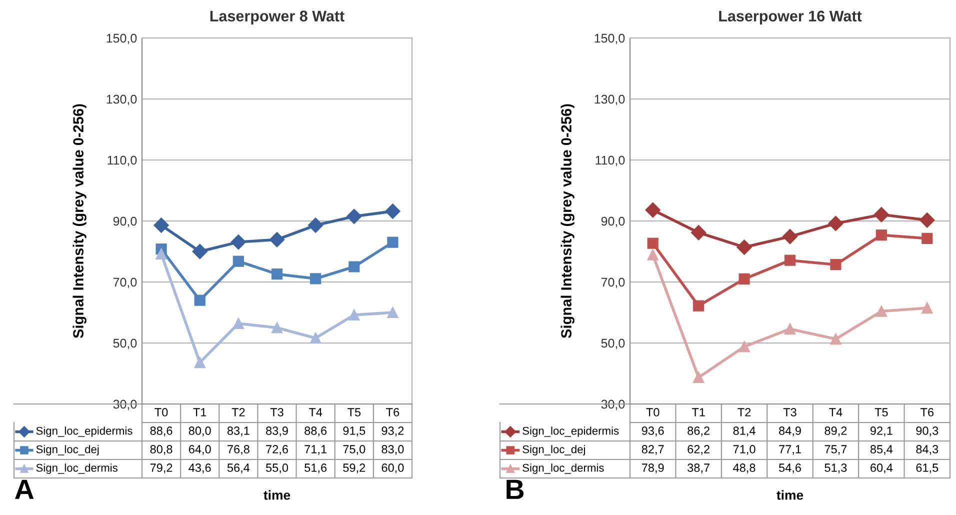  Describe the element at coordinates (161, 469) in the screenshot. I see `data-label: 79,2` at that location.